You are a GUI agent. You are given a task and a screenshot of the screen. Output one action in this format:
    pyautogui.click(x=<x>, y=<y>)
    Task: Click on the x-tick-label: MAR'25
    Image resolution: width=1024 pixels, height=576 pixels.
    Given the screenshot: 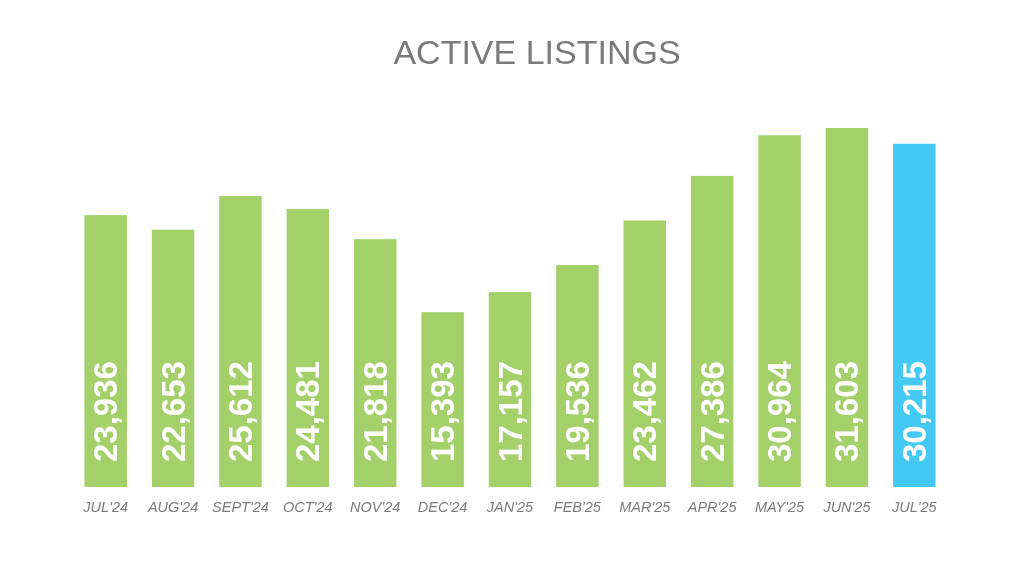 What is the action you would take?
    pyautogui.click(x=645, y=507)
    